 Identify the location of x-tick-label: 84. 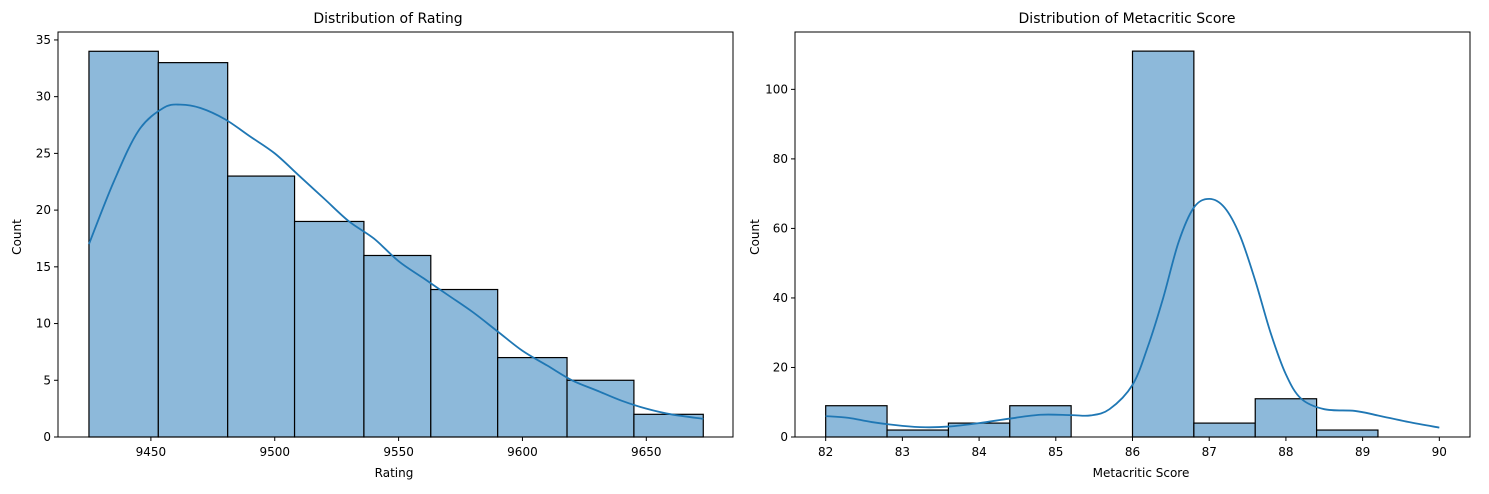
(978, 452).